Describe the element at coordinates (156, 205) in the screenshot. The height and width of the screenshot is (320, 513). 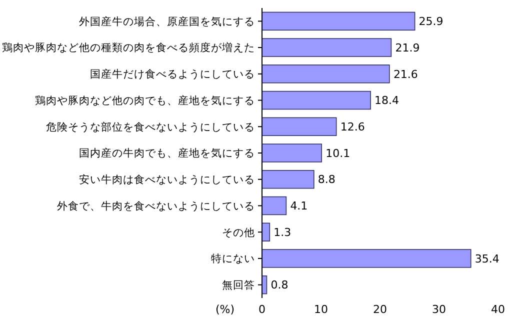
I see `y-tick-label: 外食で、牛肉を食べないようにしている` at that location.